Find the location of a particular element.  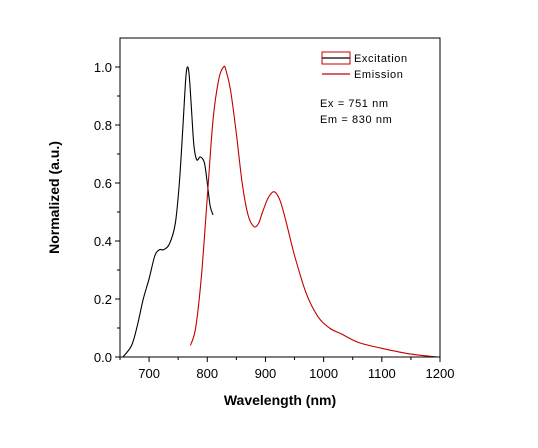

legend-box-marker is located at coordinates (336, 58).